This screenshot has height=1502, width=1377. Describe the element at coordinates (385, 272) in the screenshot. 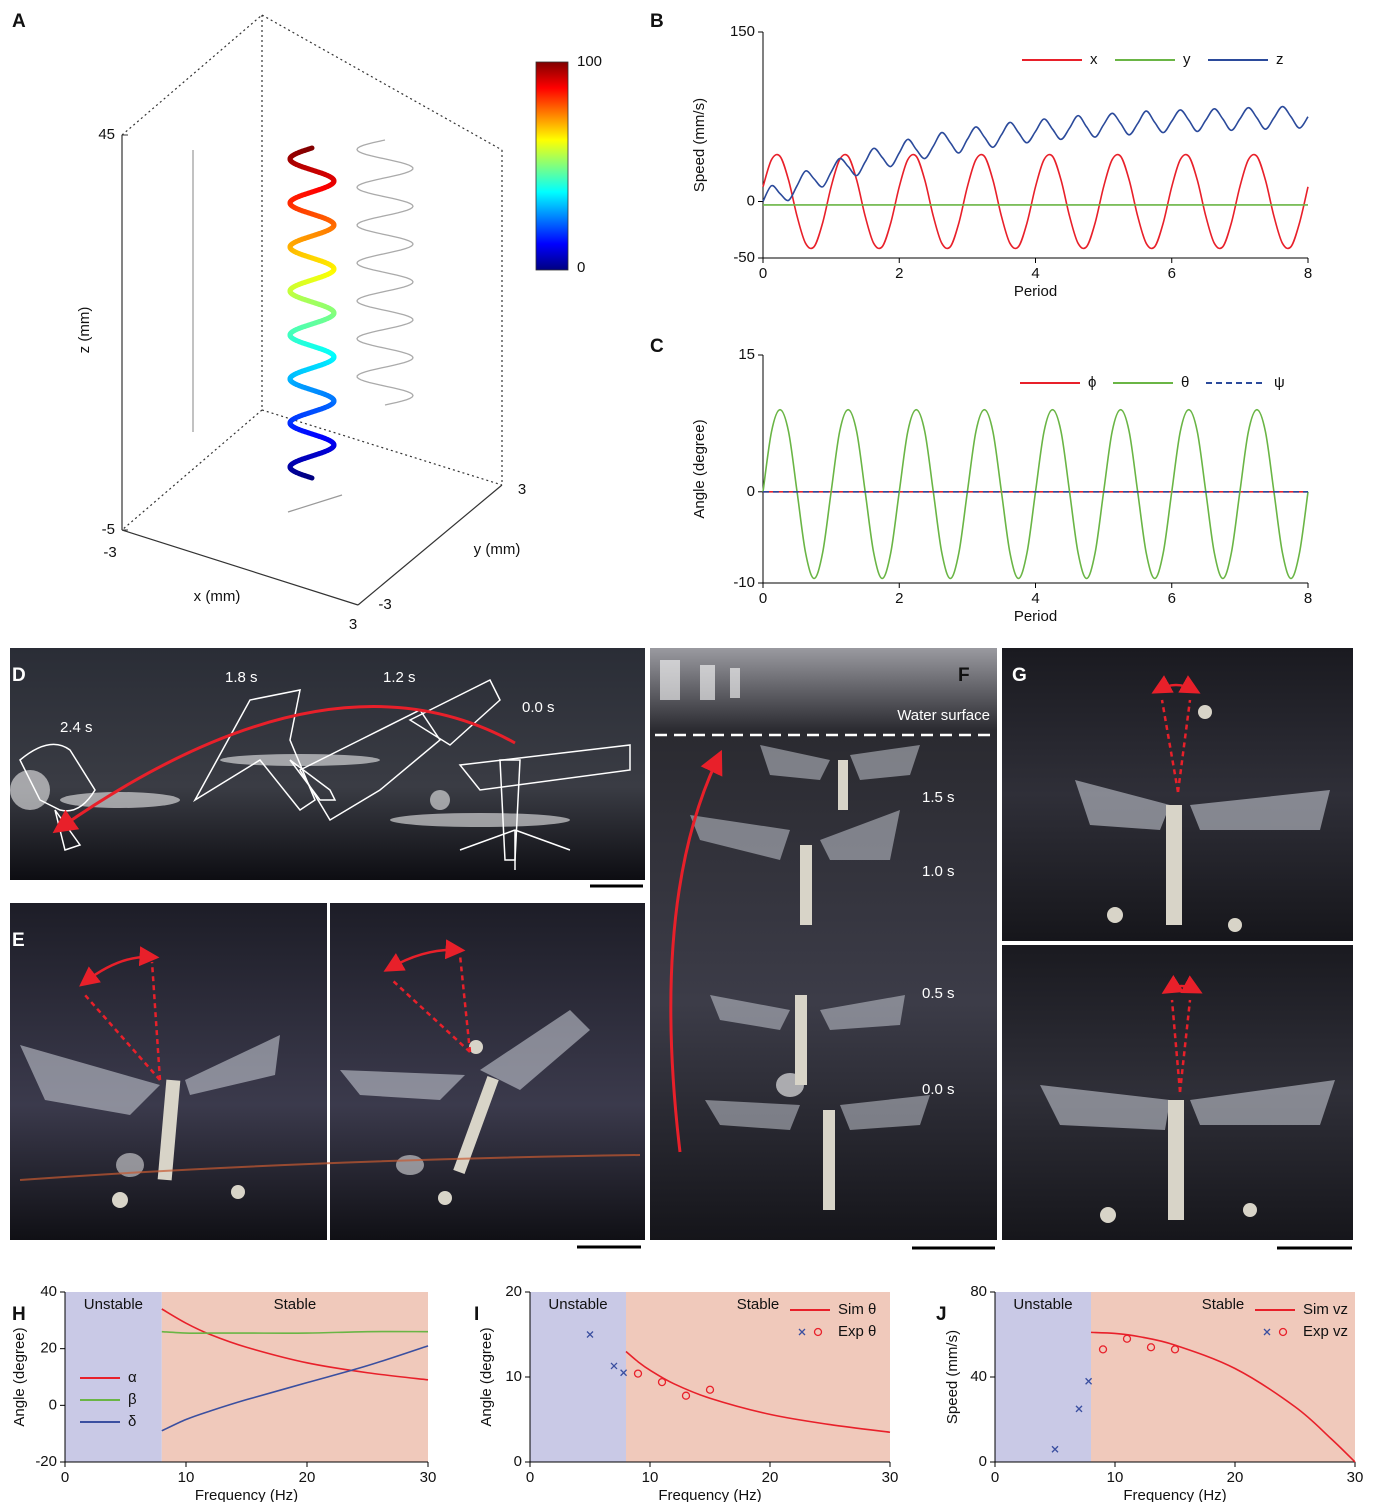

I see `helix-projection` at that location.